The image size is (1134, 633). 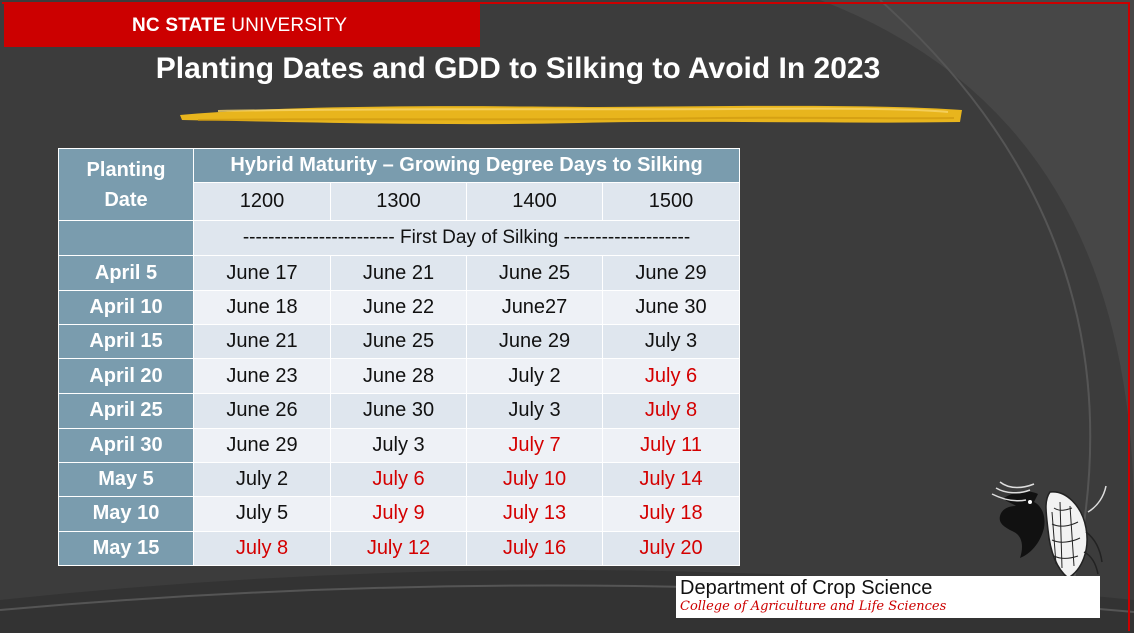 I want to click on silking-date-cell: July 12, so click(x=398, y=548).